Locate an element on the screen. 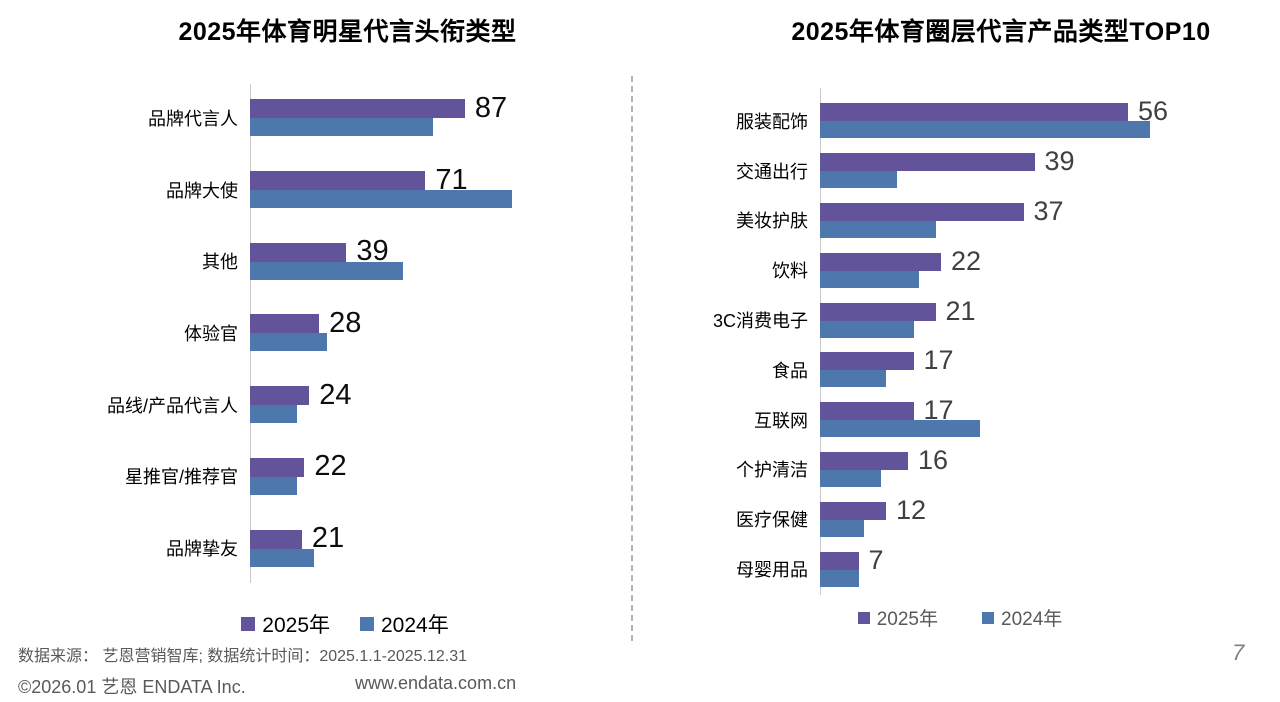 The width and height of the screenshot is (1280, 702). bar-group: 交通出行 39 is located at coordinates (960, 171).